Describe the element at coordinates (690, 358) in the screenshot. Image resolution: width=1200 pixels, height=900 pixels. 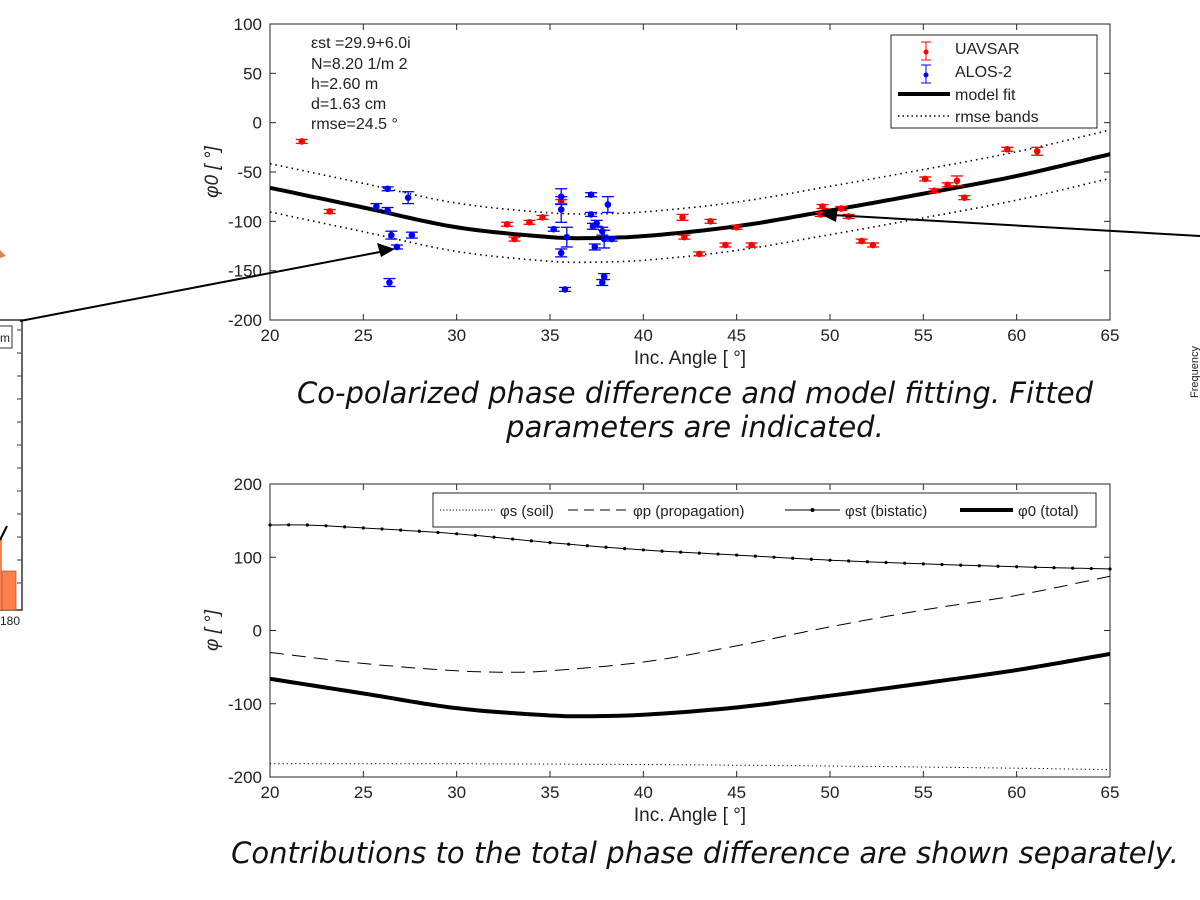
I see `x-axis-label: Inc. Angle [ °]` at that location.